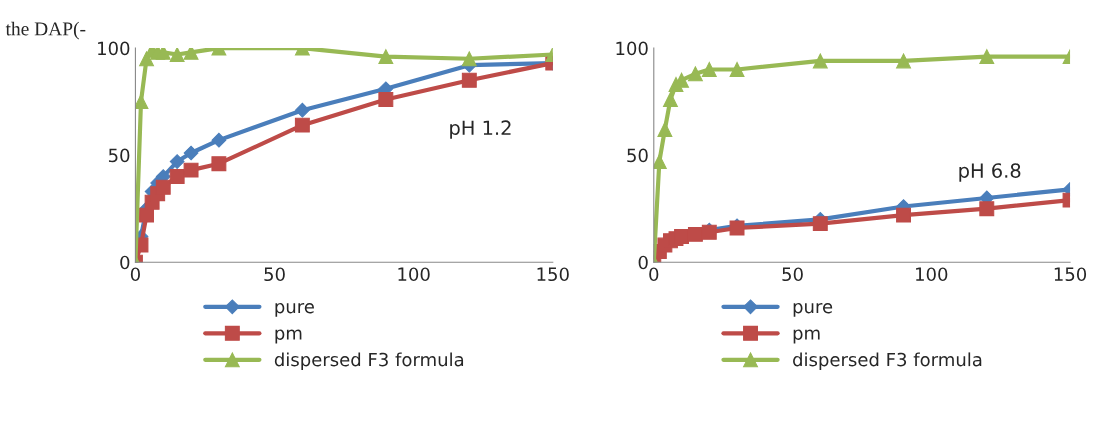 This screenshot has width=1110, height=437. Describe the element at coordinates (990, 172) in the screenshot. I see `annotation: pH 6.8` at that location.